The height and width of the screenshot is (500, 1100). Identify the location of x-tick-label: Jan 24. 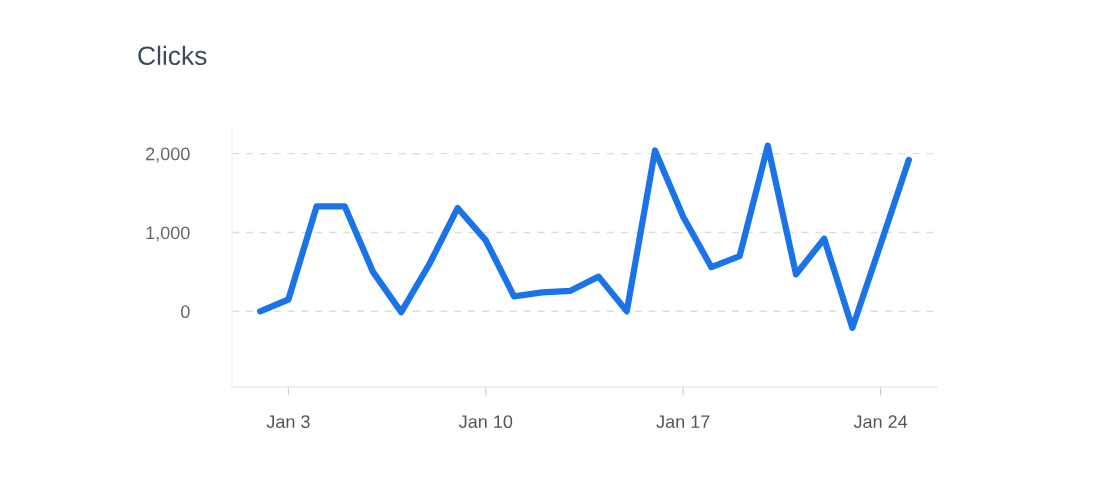
(880, 422).